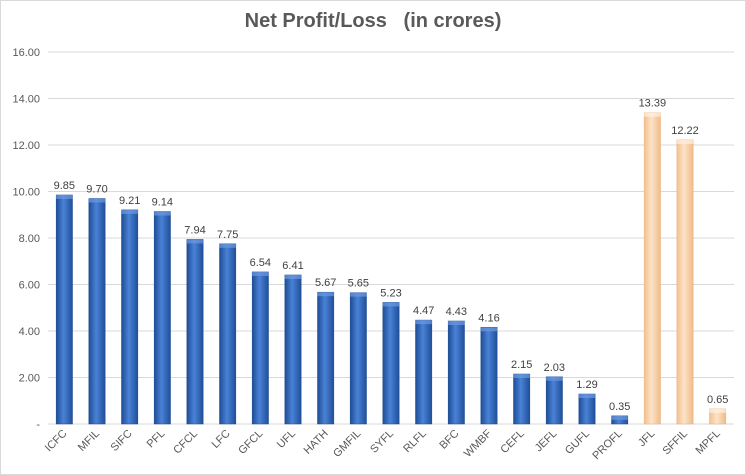  Describe the element at coordinates (619, 407) in the screenshot. I see `data-label: 0.35` at that location.